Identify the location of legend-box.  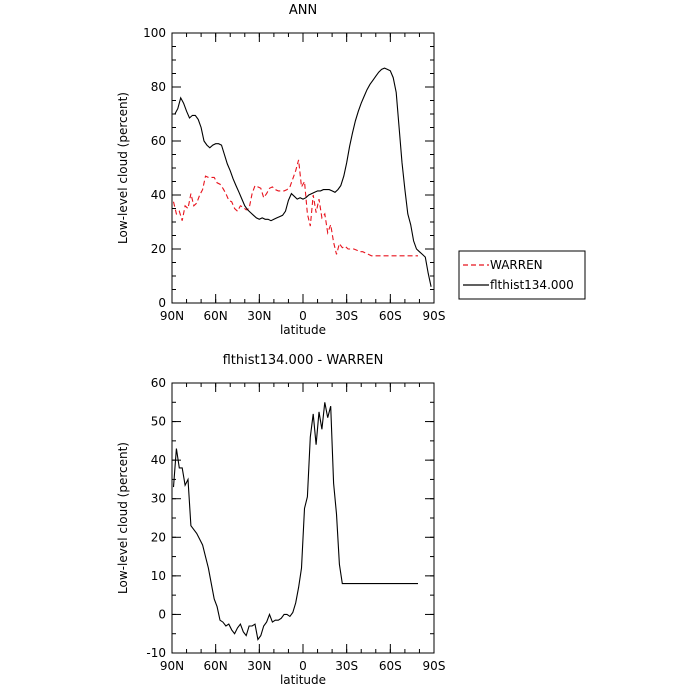
(522, 275).